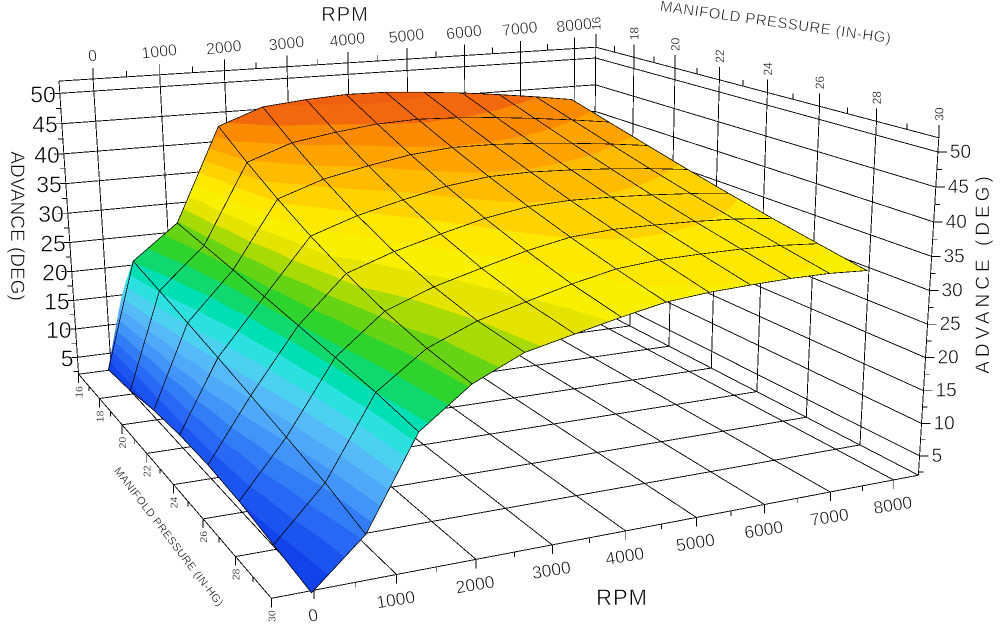  I want to click on svg-text: 1000, so click(159, 52).